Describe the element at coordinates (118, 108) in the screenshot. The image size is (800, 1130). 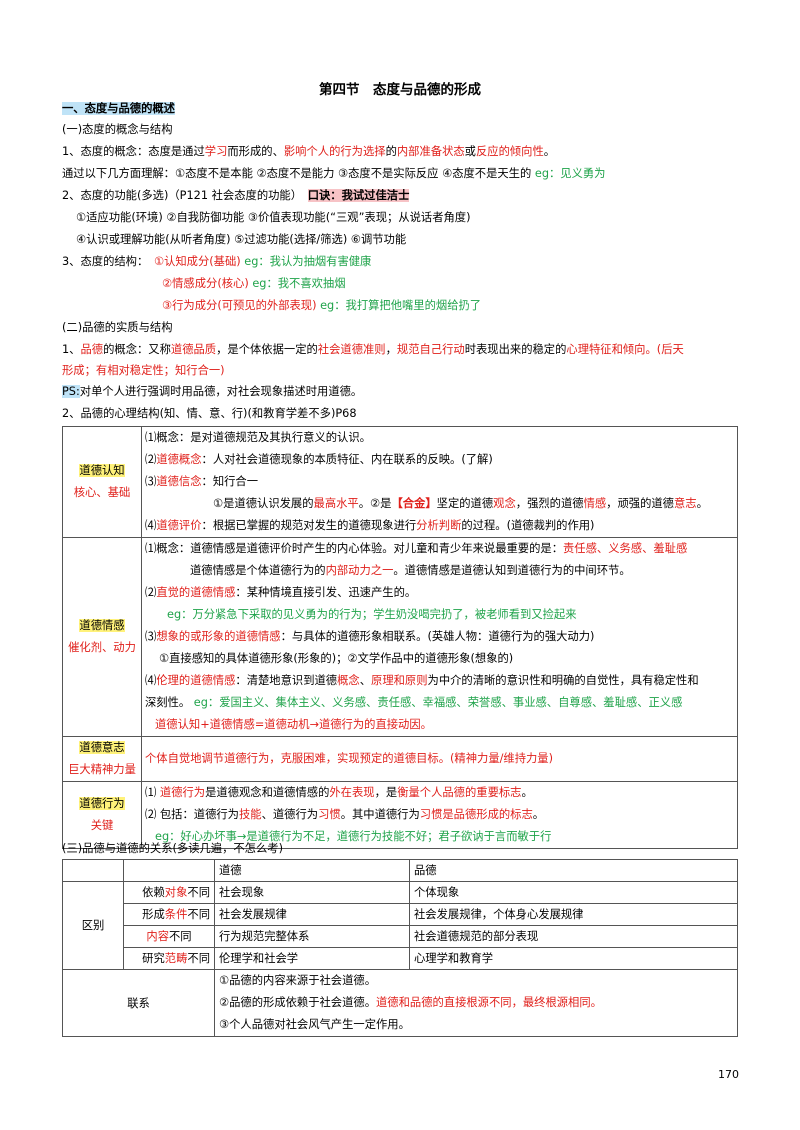
I see `section-heading-1: 一、态度与品德的概述` at that location.